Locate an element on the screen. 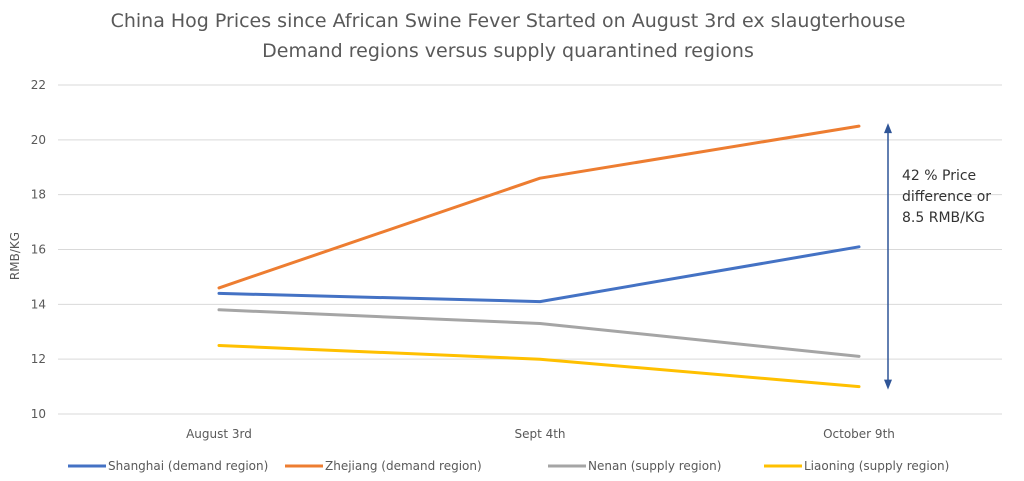 The height and width of the screenshot is (481, 1024). y-axis-label: RMB/KG is located at coordinates (15, 256).